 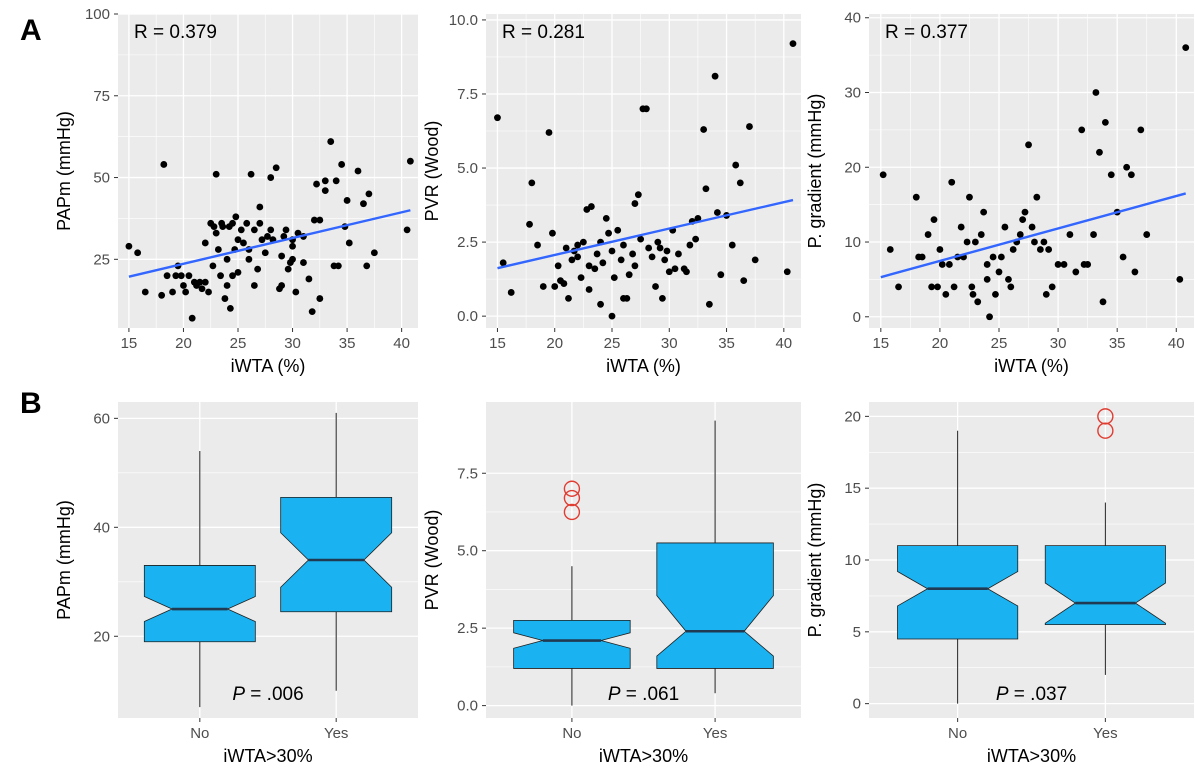 What do you see at coordinates (467, 551) in the screenshot?
I see `y-tick-label: 5.0` at bounding box center [467, 551].